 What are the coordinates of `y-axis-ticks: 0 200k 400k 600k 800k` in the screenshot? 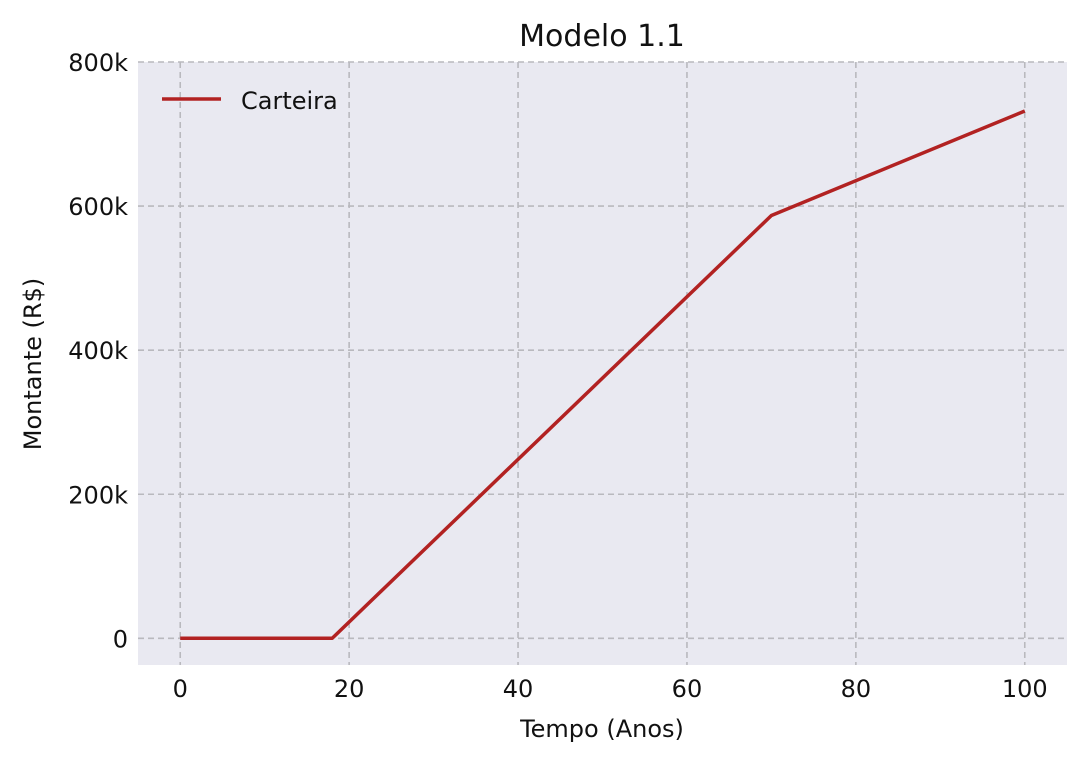 It's located at (98, 351).